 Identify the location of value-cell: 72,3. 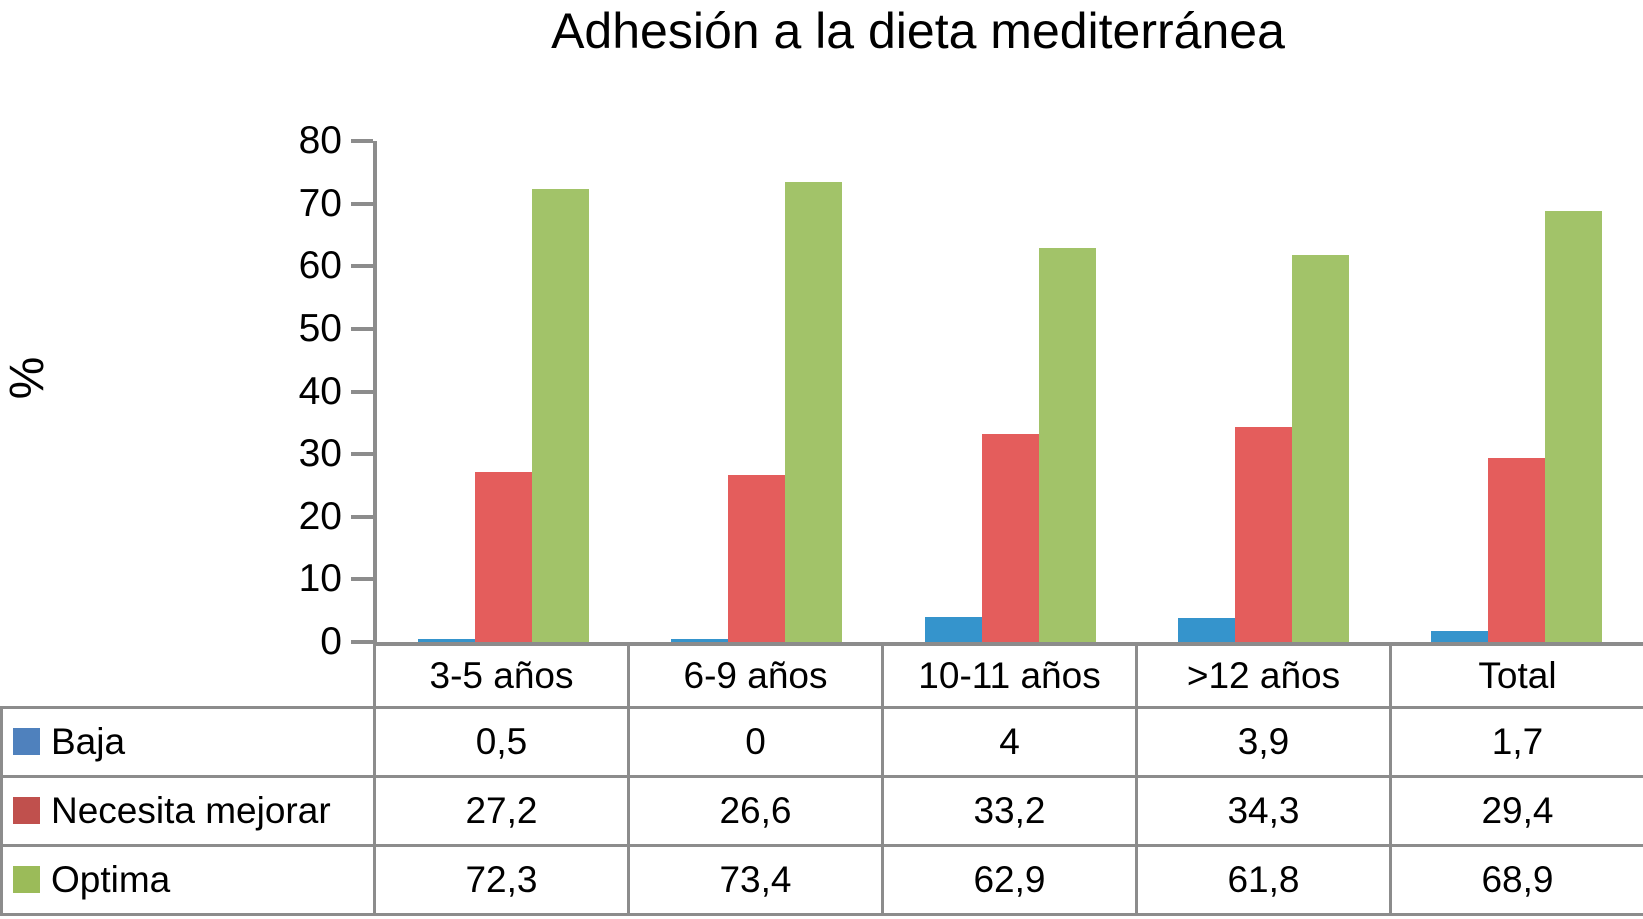
(501, 880).